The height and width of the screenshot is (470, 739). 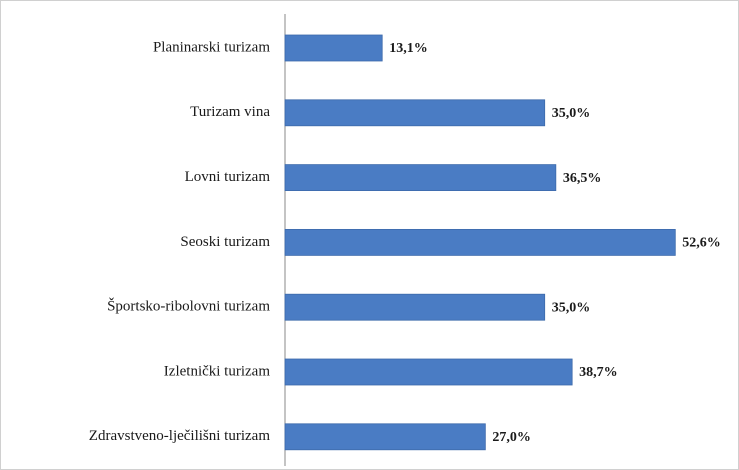 I want to click on category-label: Zdravstveno-lječilišni turizam, so click(x=180, y=436).